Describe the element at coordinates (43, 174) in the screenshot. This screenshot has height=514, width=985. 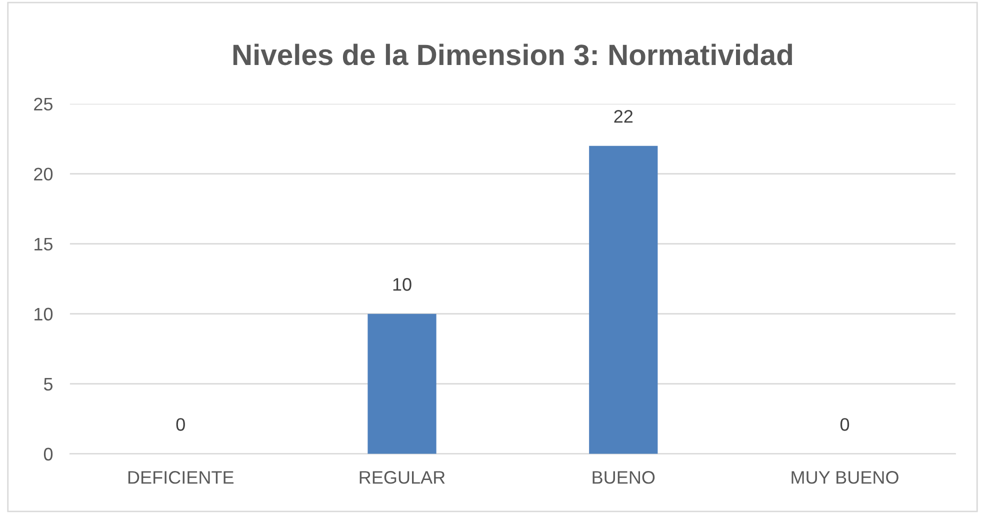
I see `y-tick-label: 20` at that location.